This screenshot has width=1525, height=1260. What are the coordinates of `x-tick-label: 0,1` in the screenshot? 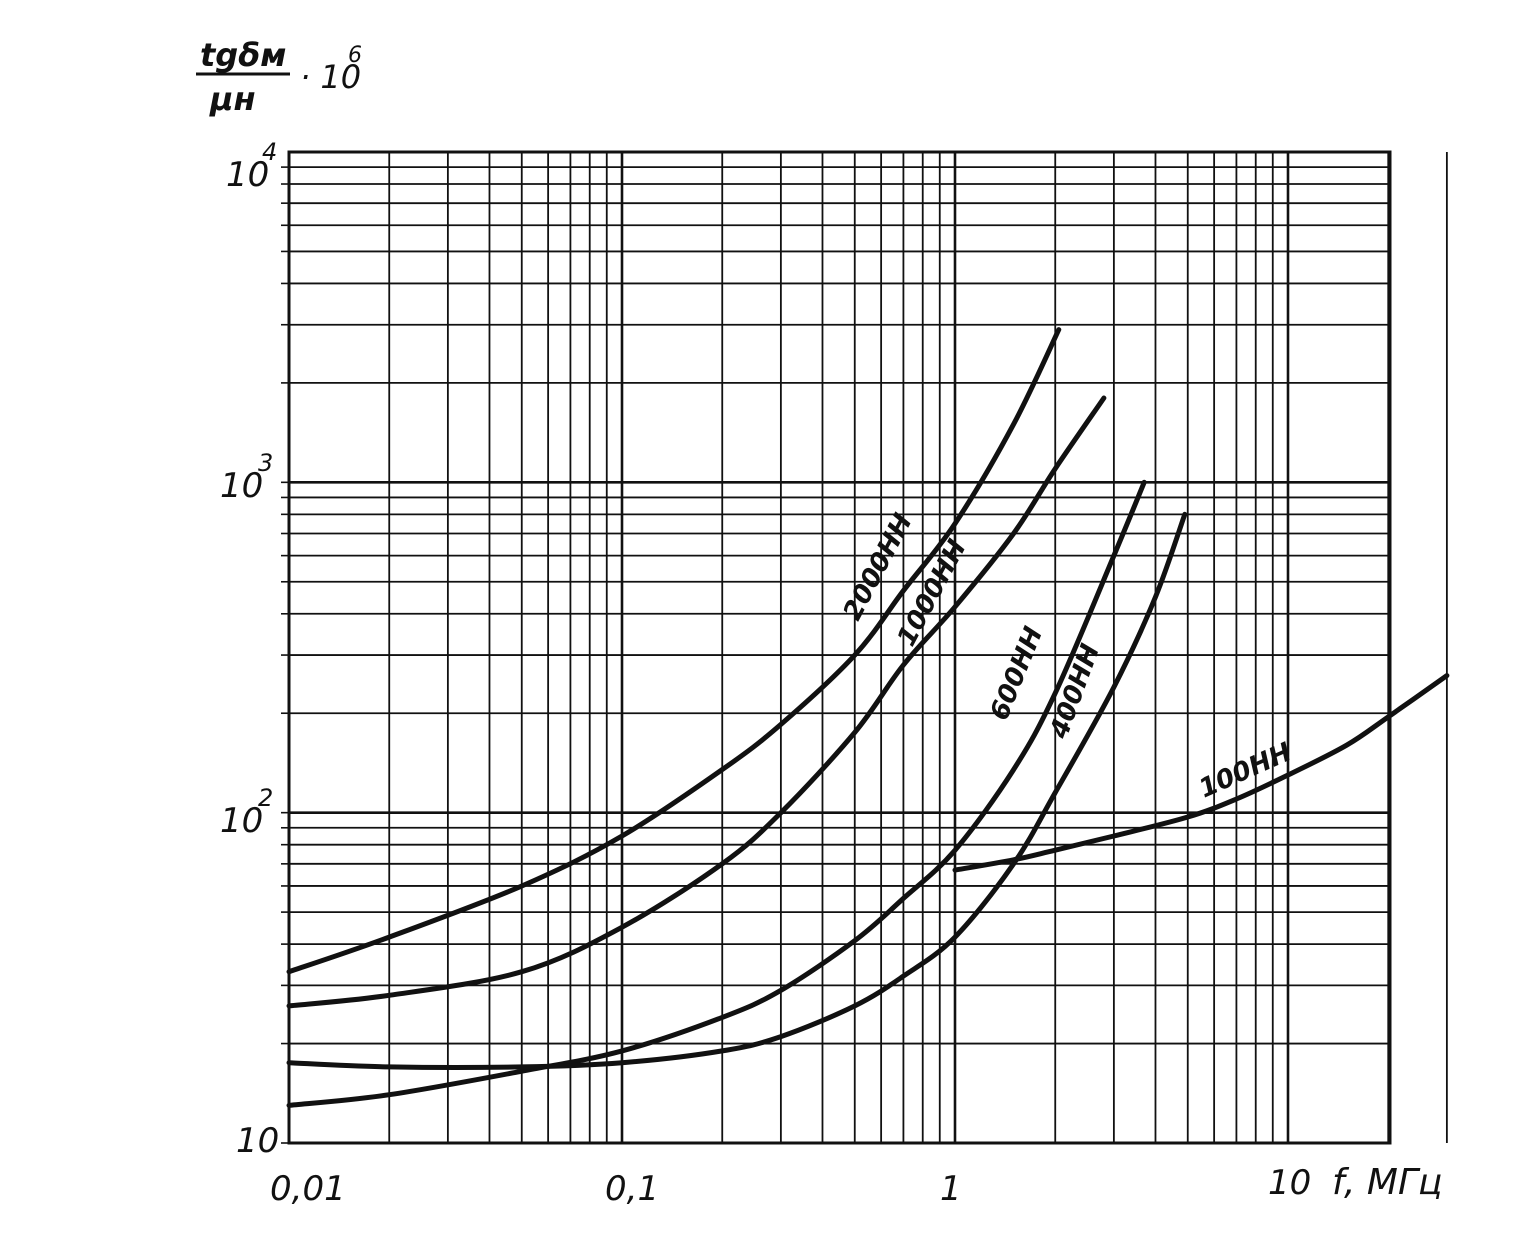 It's located at (632, 1189).